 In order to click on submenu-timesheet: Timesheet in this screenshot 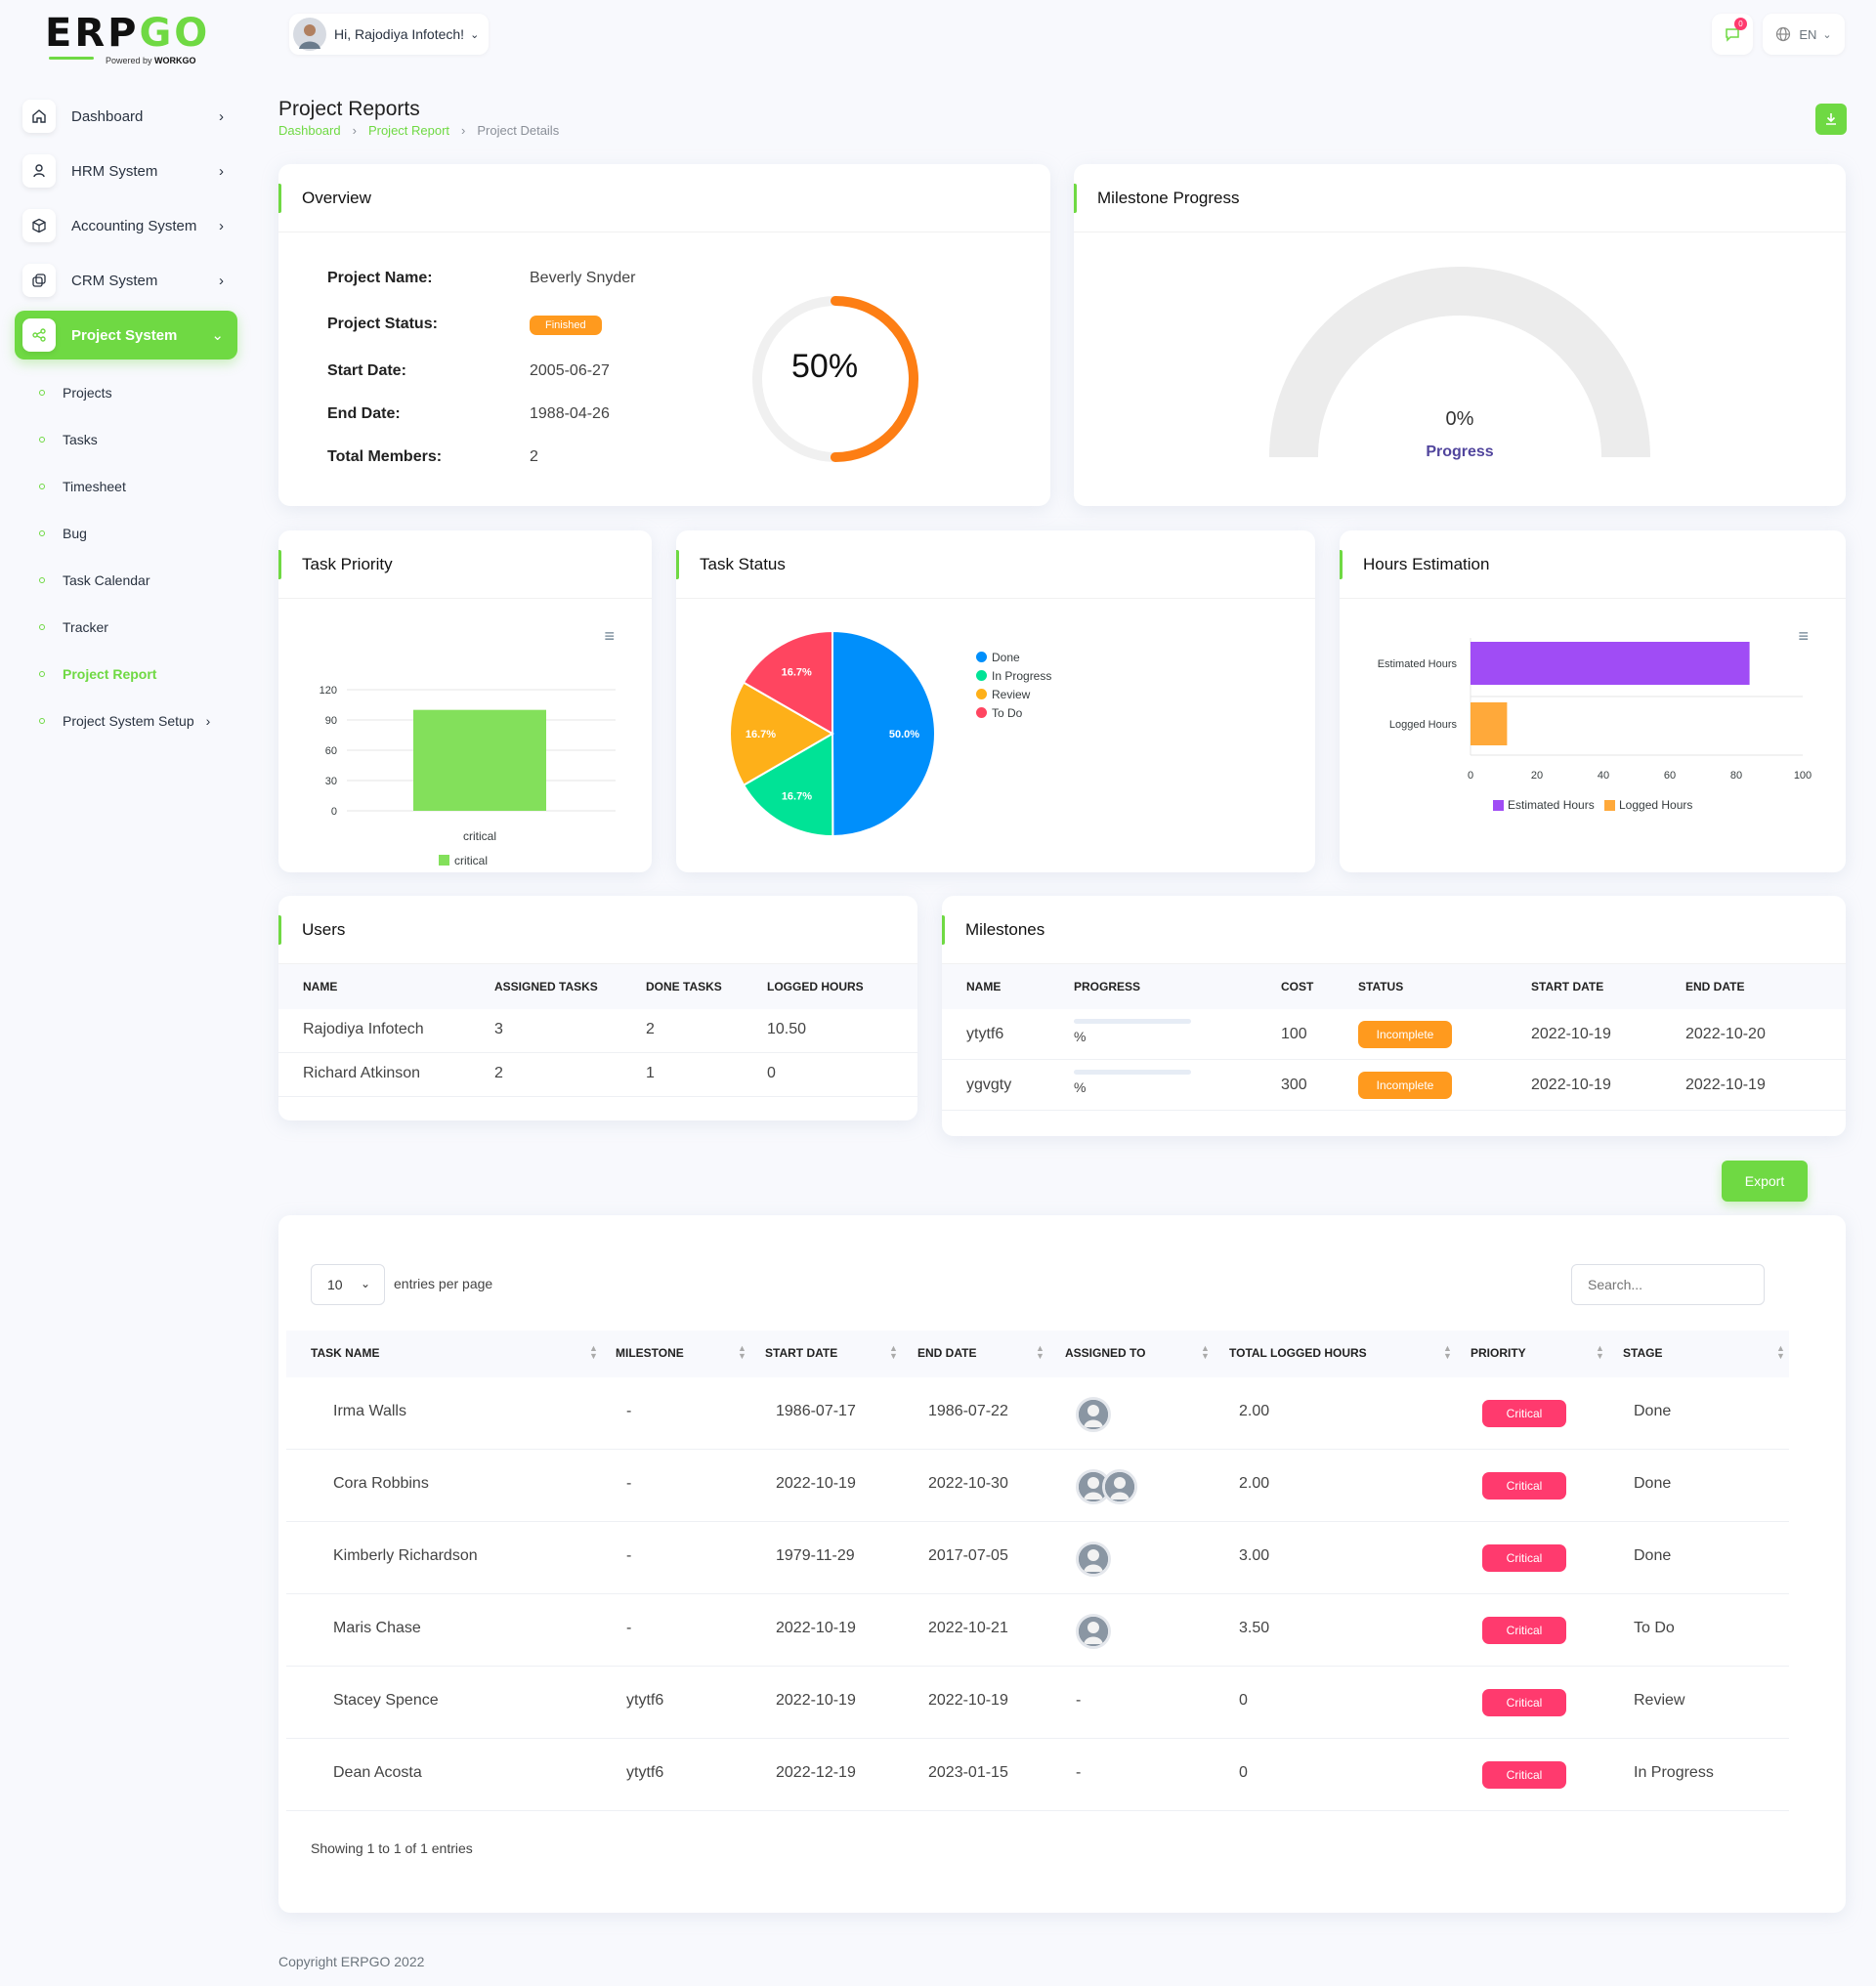, I will do `click(136, 486)`.